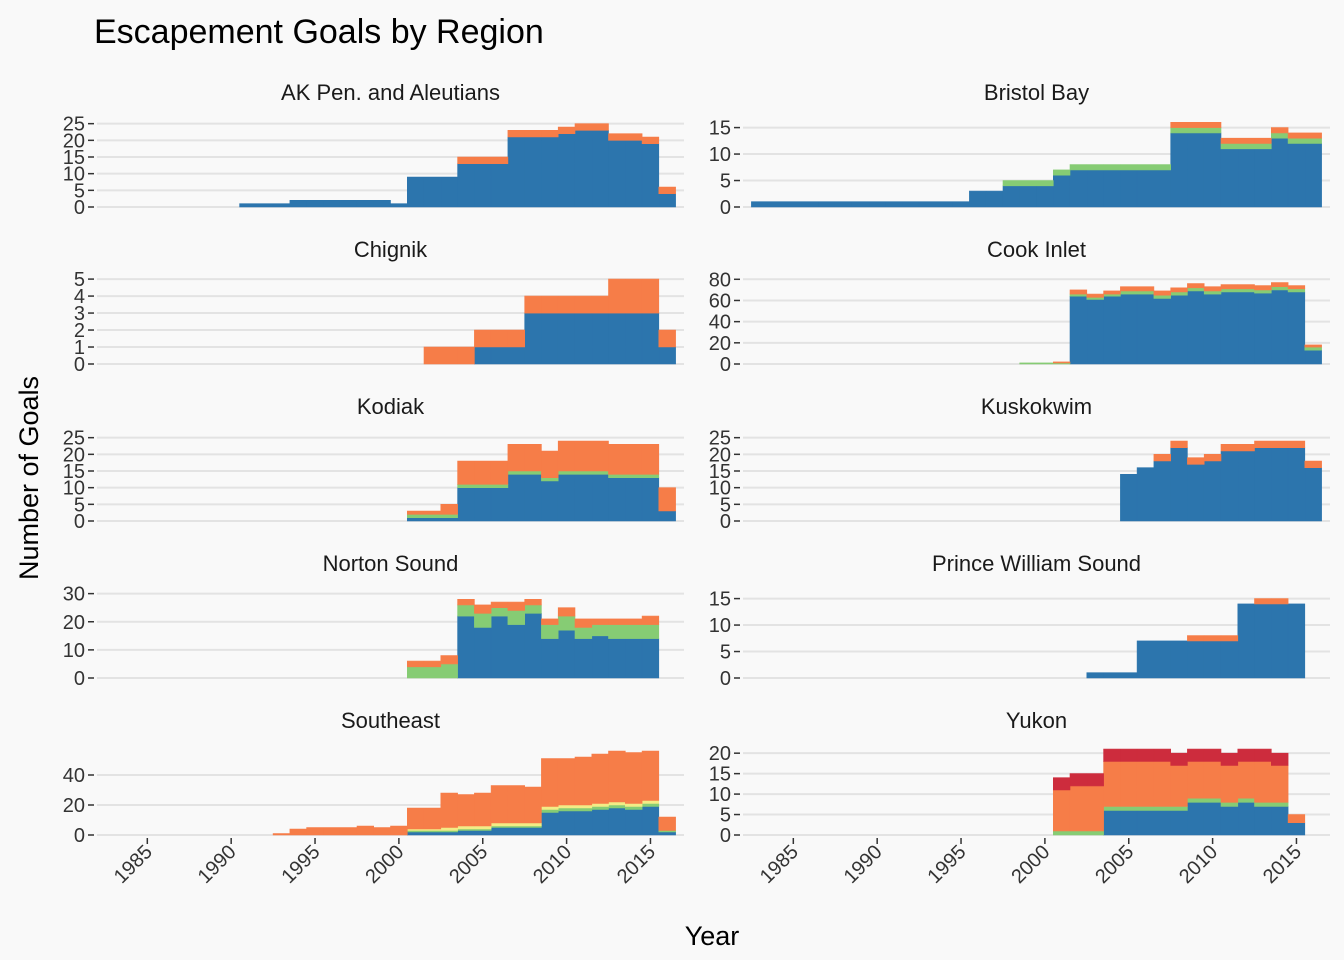 The height and width of the screenshot is (960, 1344). What do you see at coordinates (319, 32) in the screenshot?
I see `chart-title: Escapement Goals by Region` at bounding box center [319, 32].